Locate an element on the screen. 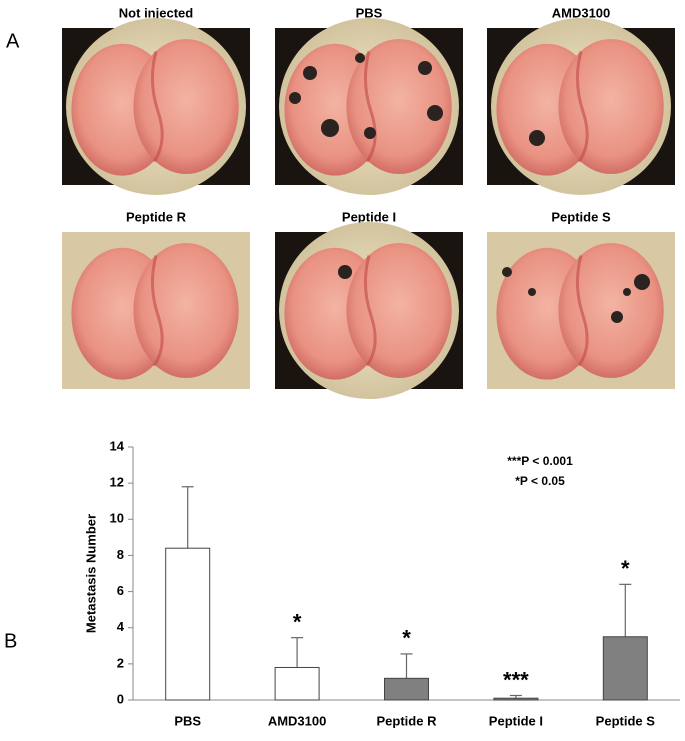 This screenshot has height=741, width=685. panel-label: B is located at coordinates (10, 641).